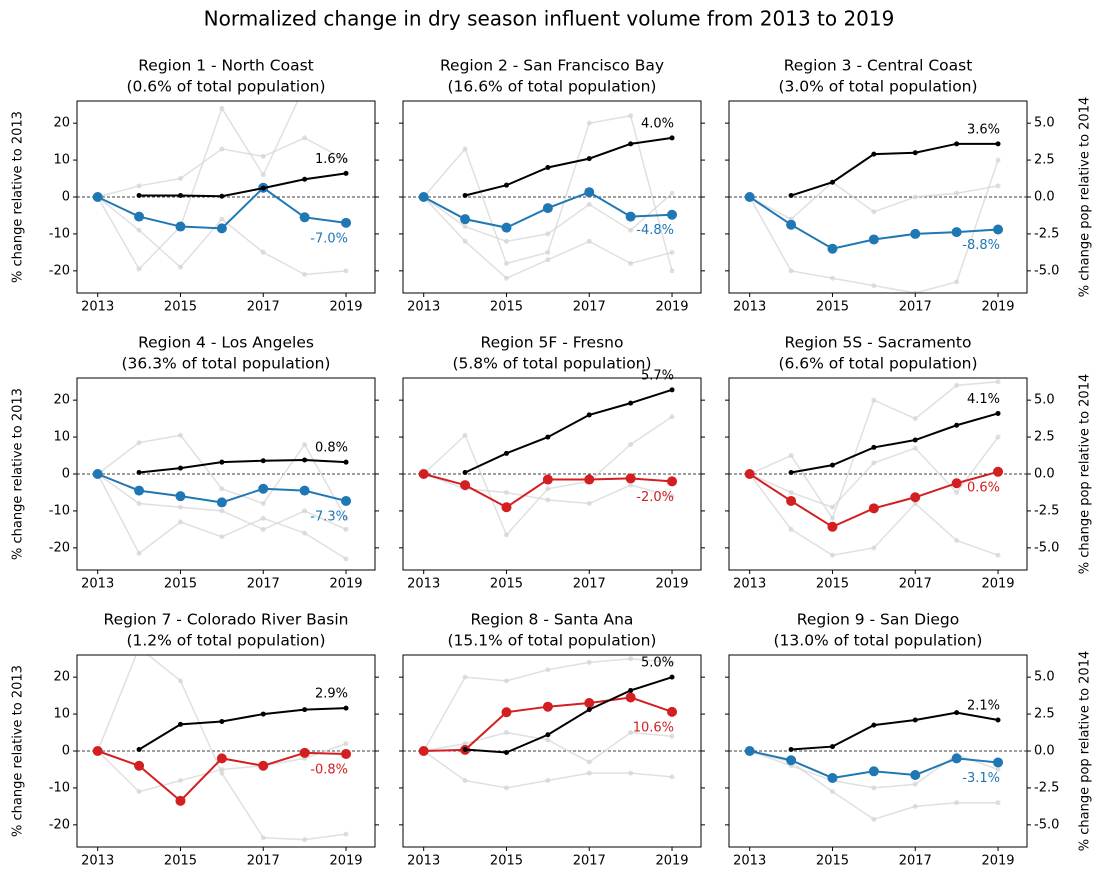 The image size is (1099, 872). What do you see at coordinates (59, 787) in the screenshot?
I see `y-tick-label: -10` at bounding box center [59, 787].